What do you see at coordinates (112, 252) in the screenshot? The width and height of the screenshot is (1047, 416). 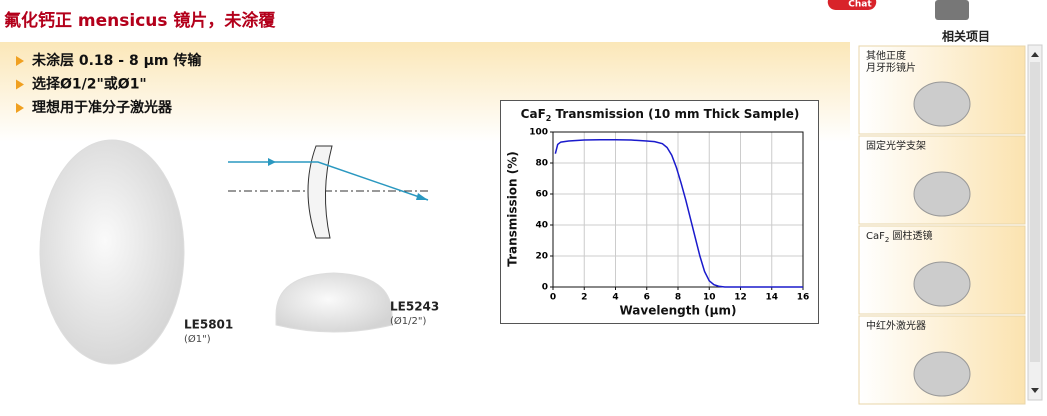 I see `lens-le5801` at bounding box center [112, 252].